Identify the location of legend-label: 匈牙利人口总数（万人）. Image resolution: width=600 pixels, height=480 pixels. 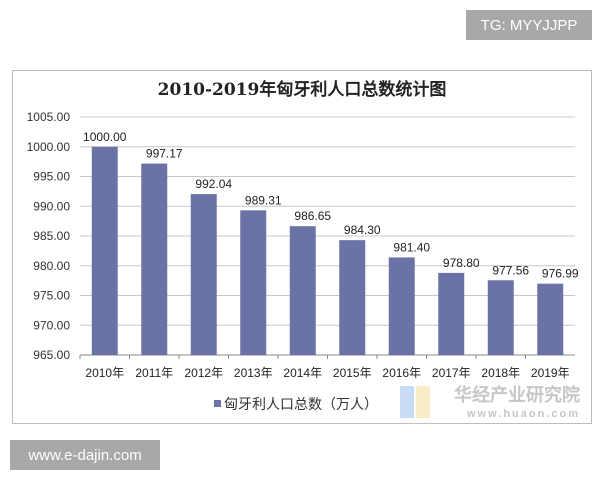
(301, 404).